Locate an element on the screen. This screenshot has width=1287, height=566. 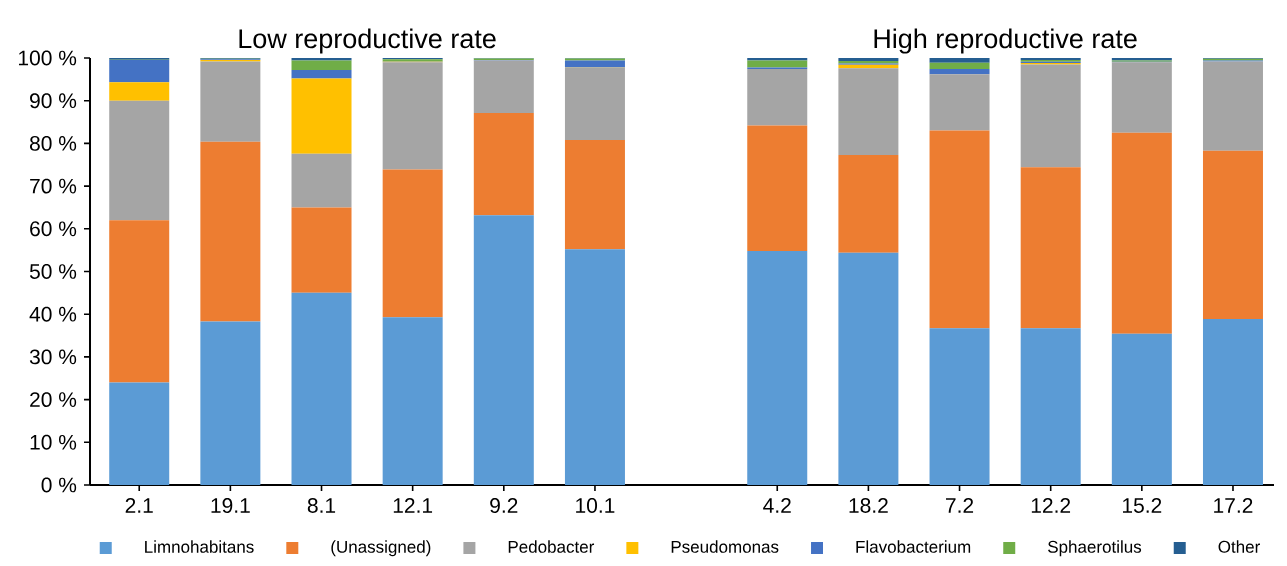
legend-label: (Unassigned) is located at coordinates (381, 548).